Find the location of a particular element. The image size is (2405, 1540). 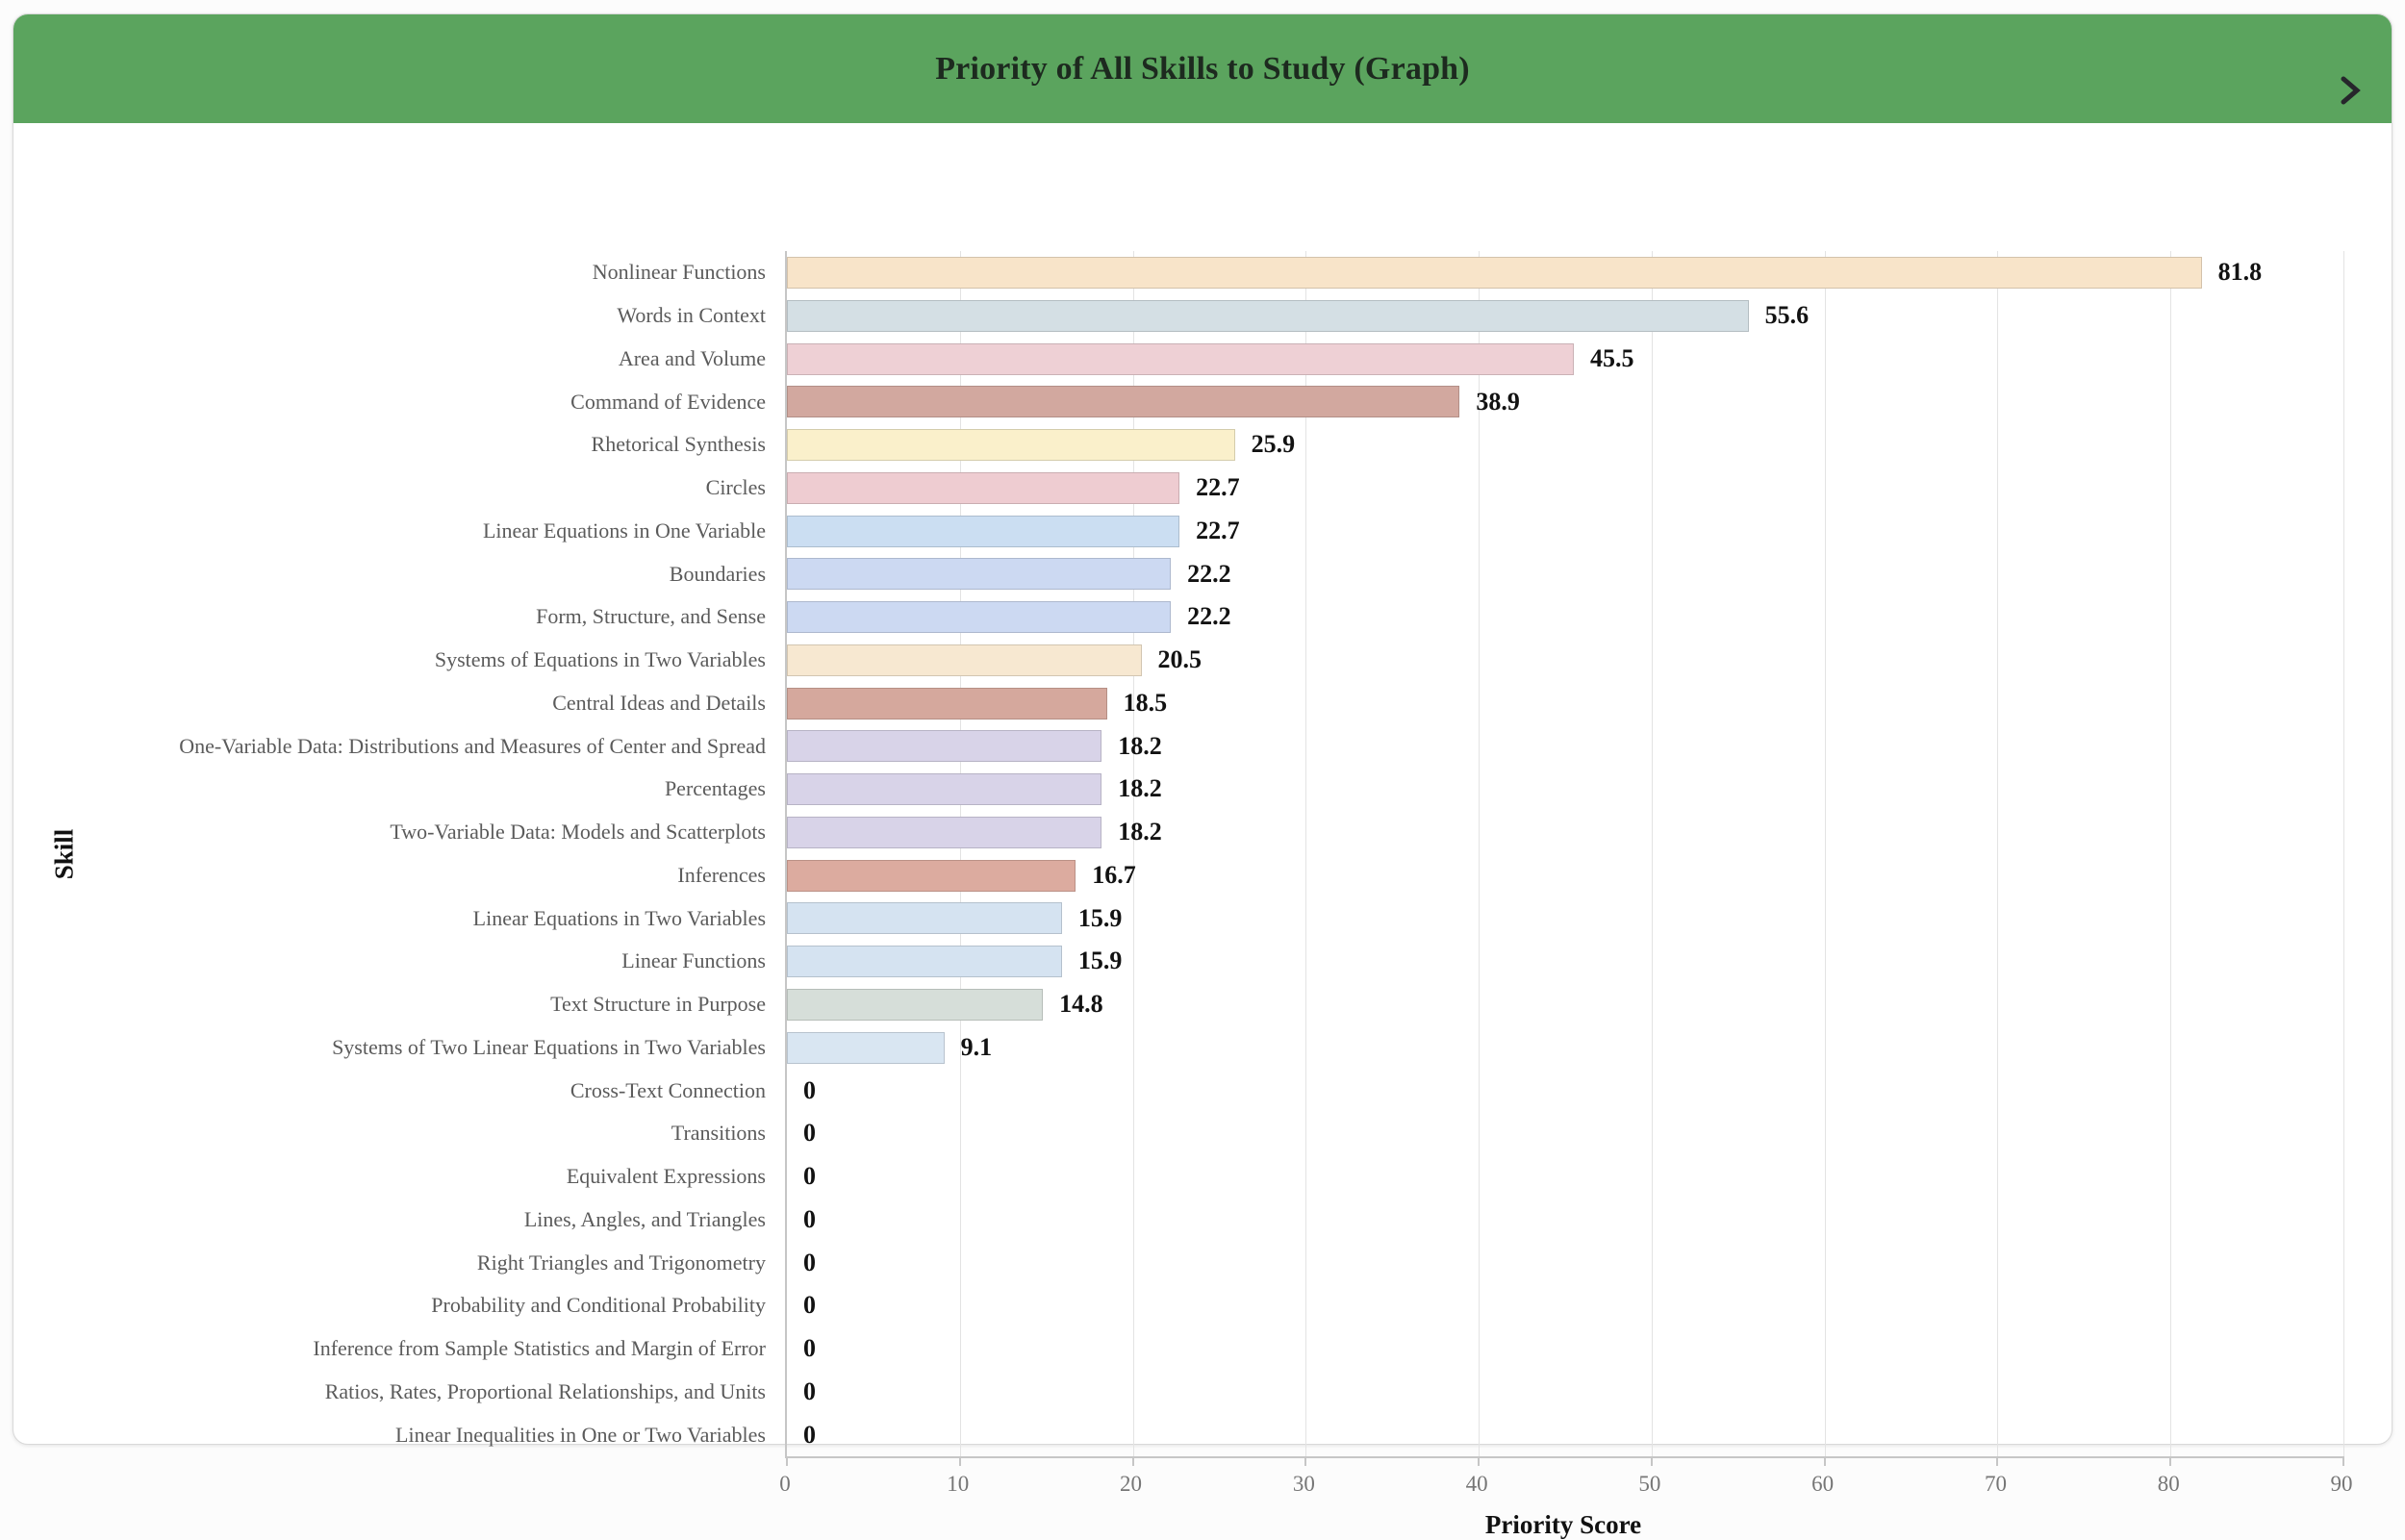

category-label: Form, Structure, and Sense is located at coordinates (651, 616).